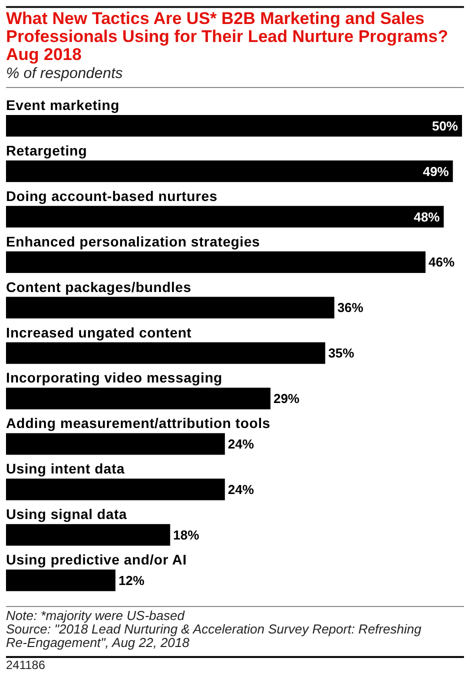 This screenshot has height=676, width=470. Describe the element at coordinates (96, 560) in the screenshot. I see `y-tick-label: Using predictive and/or AI` at that location.